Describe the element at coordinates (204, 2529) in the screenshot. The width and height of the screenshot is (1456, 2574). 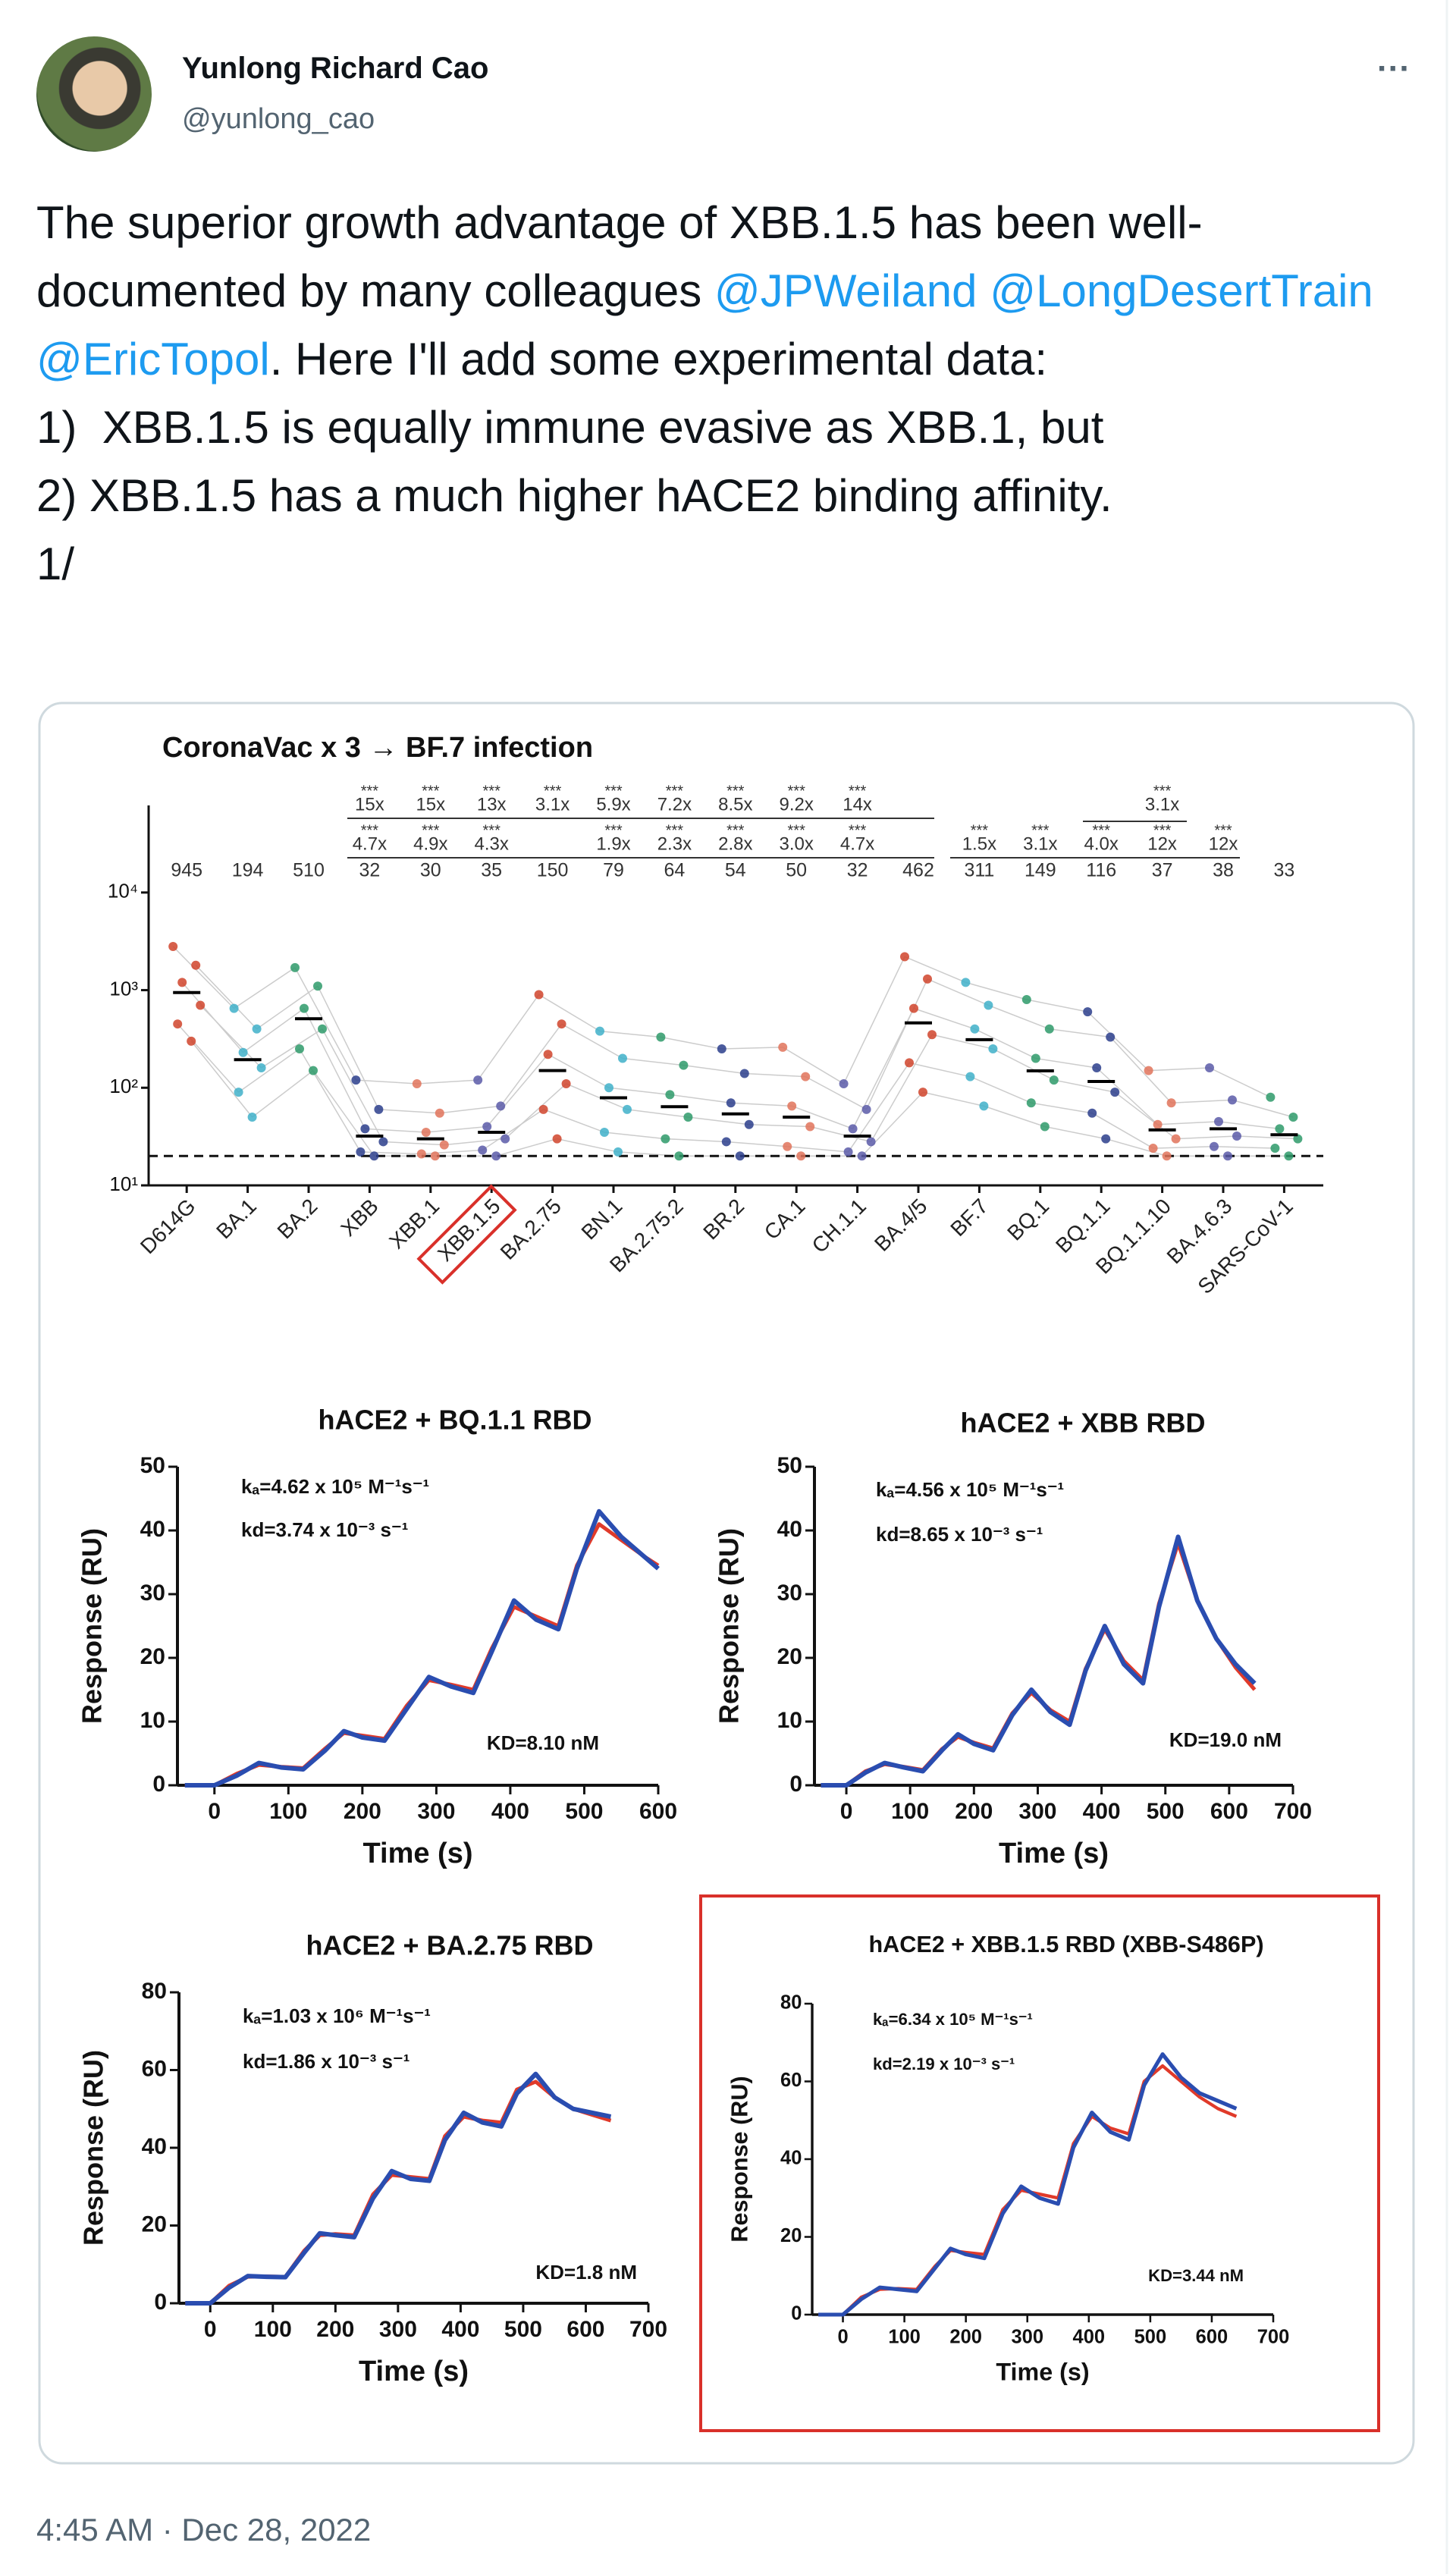
I see `timestamp: 4:45 AM · Dec 28, 2022` at that location.